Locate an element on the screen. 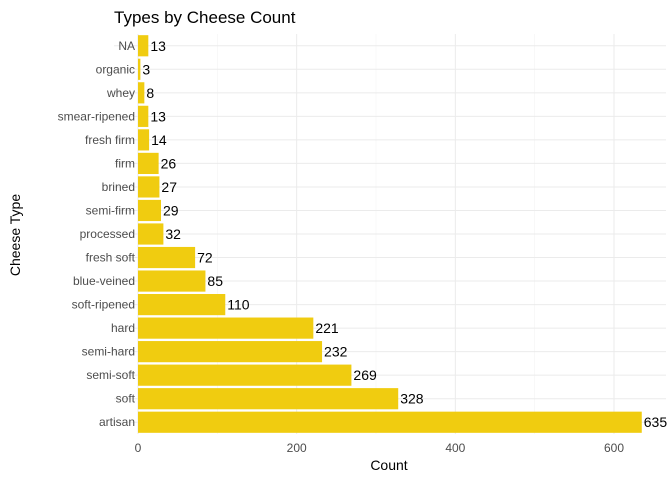 The image size is (672, 480). bar-soft-ripened is located at coordinates (182, 305).